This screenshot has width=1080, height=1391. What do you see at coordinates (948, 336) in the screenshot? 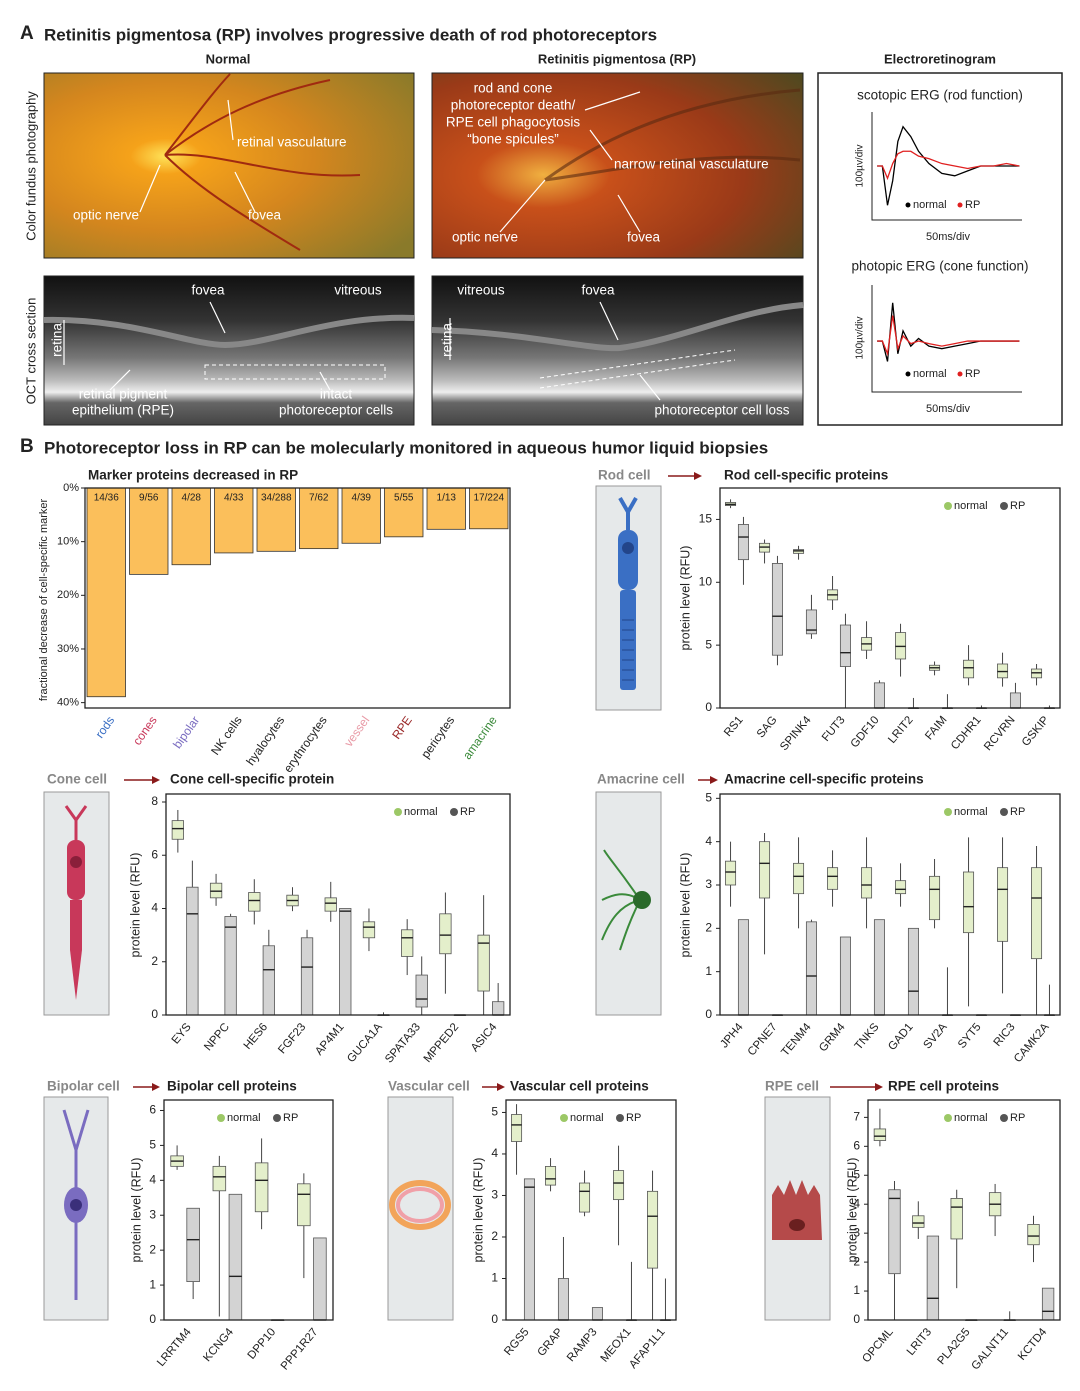
I see `series-line` at bounding box center [948, 336].